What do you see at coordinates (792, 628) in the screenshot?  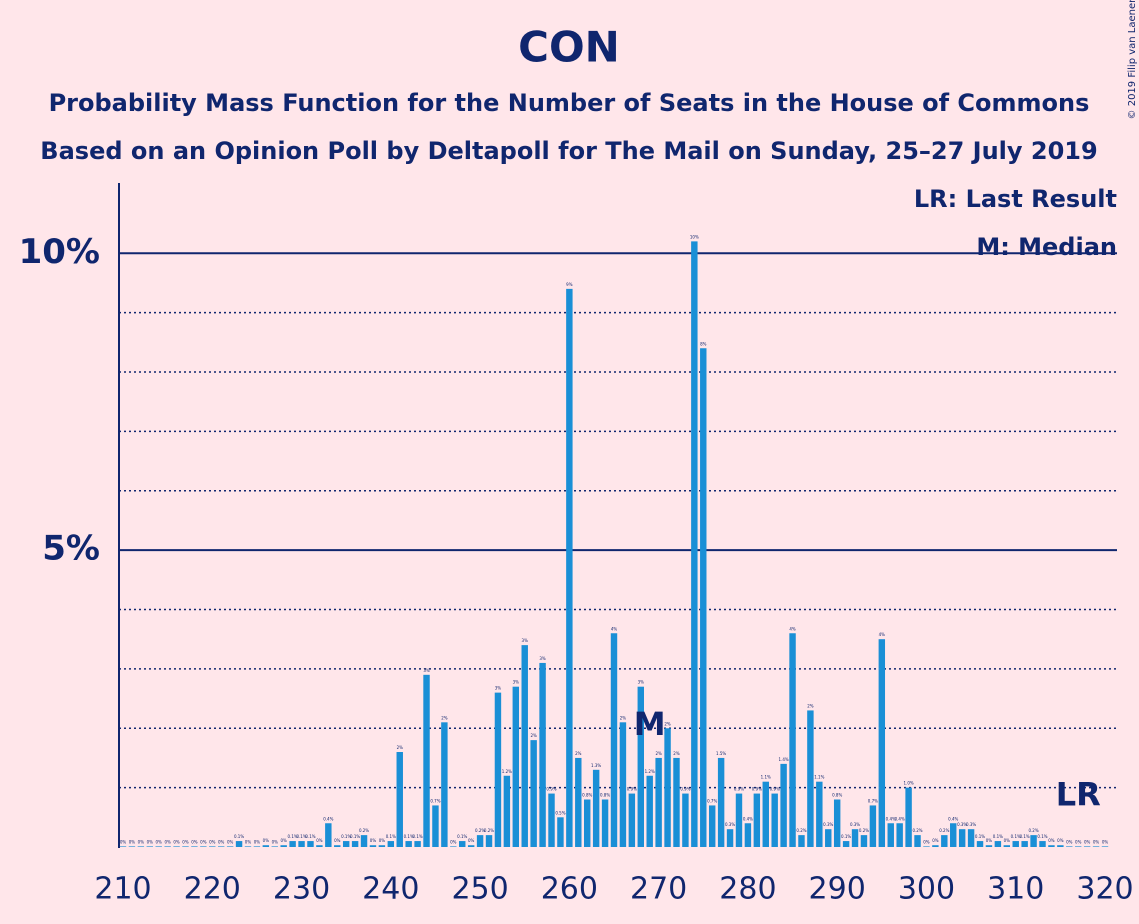 I see `value-label: 4%` at bounding box center [792, 628].